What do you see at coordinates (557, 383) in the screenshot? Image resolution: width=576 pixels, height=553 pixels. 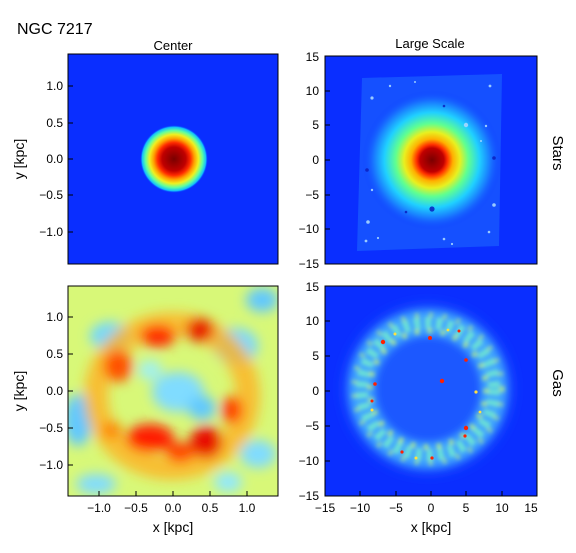 I see `row-label-gas: Gas` at bounding box center [557, 383].